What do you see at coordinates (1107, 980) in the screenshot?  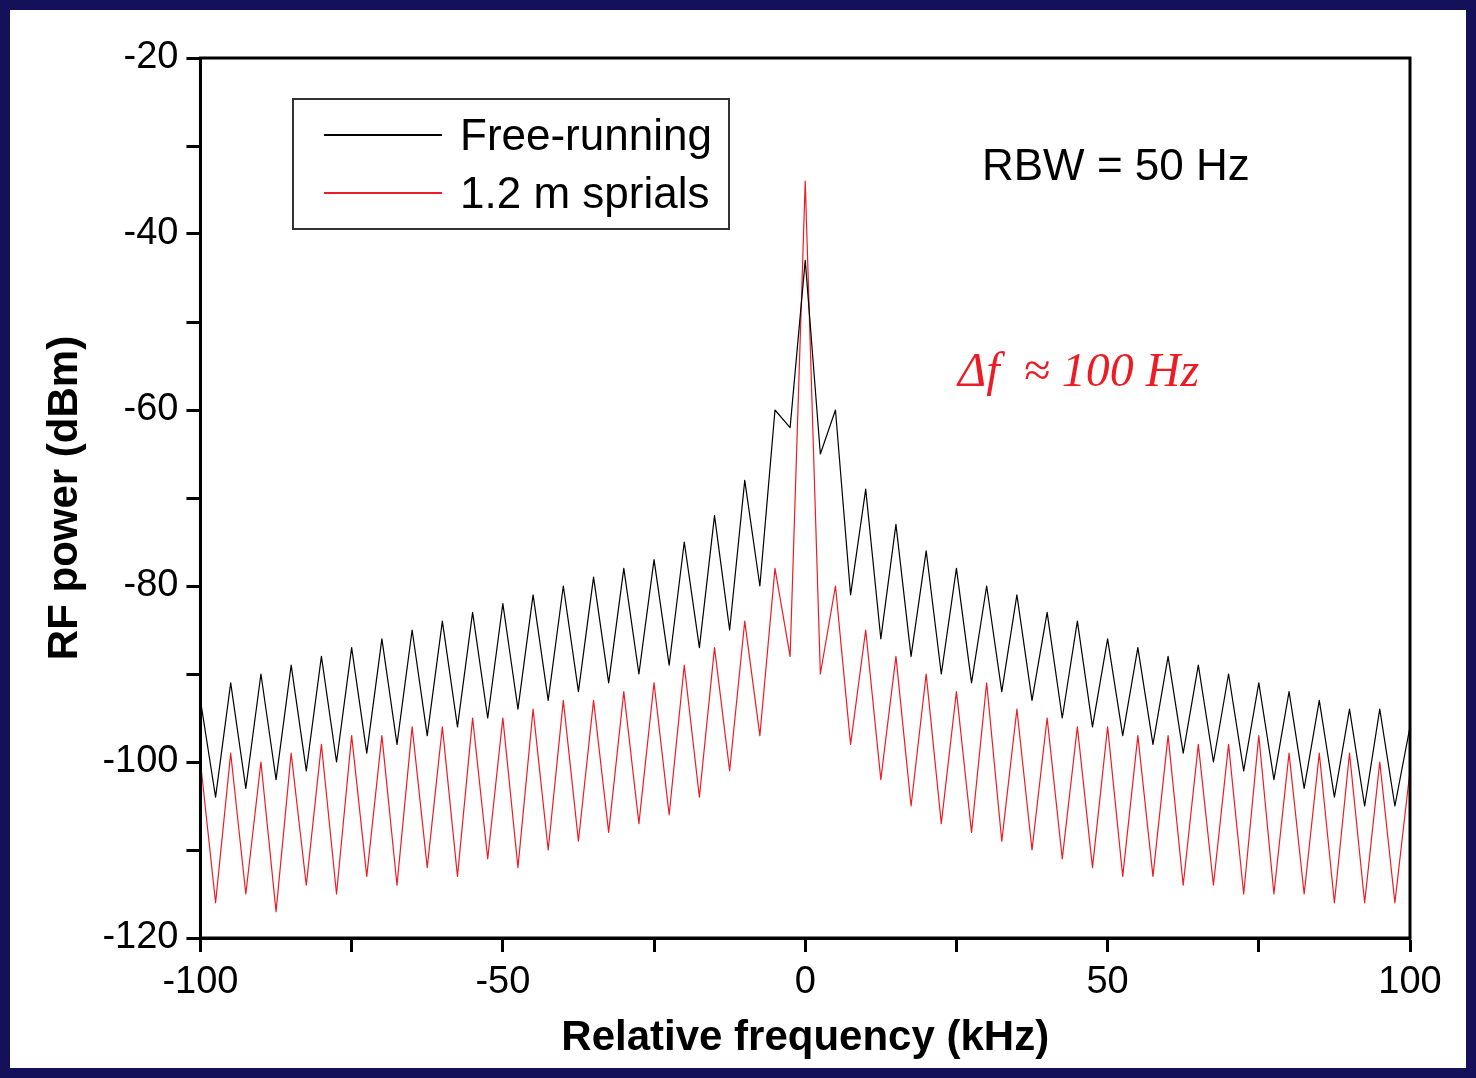 I see `x-tick-label: 50` at bounding box center [1107, 980].